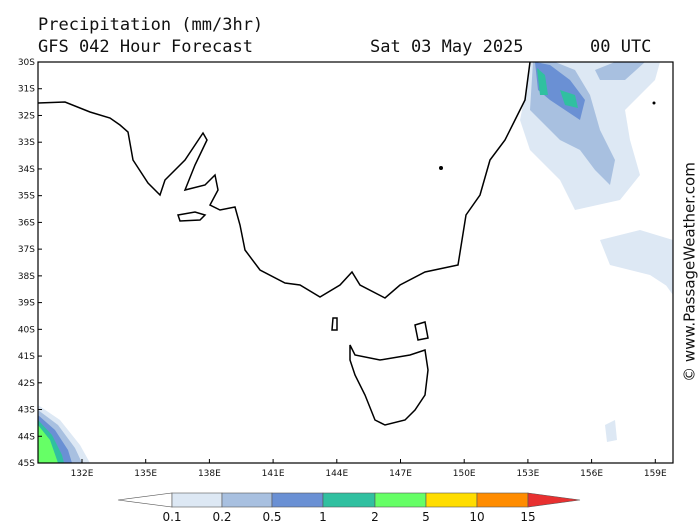 This screenshot has height=529, width=700. Describe the element at coordinates (375, 517) in the screenshot. I see `legend-label: 2` at that location.